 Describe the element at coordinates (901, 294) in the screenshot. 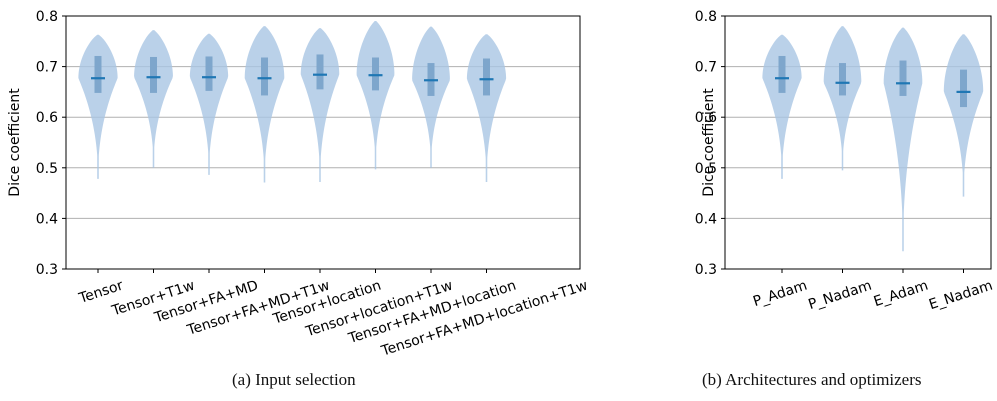

I see `x-tick-label: E_Adam` at that location.